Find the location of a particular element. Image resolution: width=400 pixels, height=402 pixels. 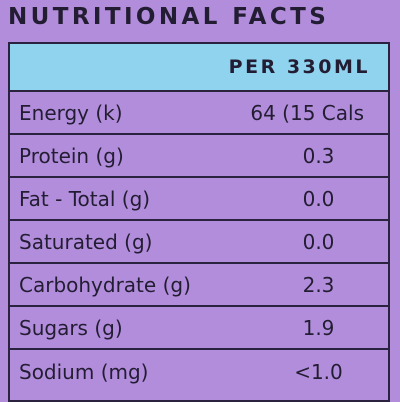

table-row: Fat - Total (g) 0.0 is located at coordinates (199, 199).